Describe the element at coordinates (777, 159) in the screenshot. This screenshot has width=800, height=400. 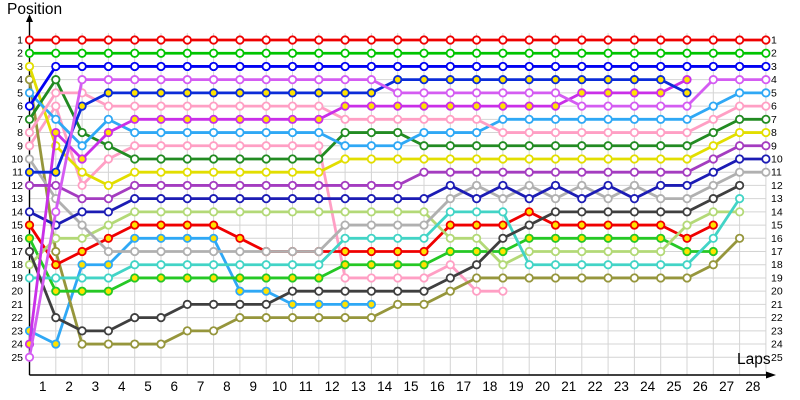
I see `position-tick-label-right: 10` at that location.